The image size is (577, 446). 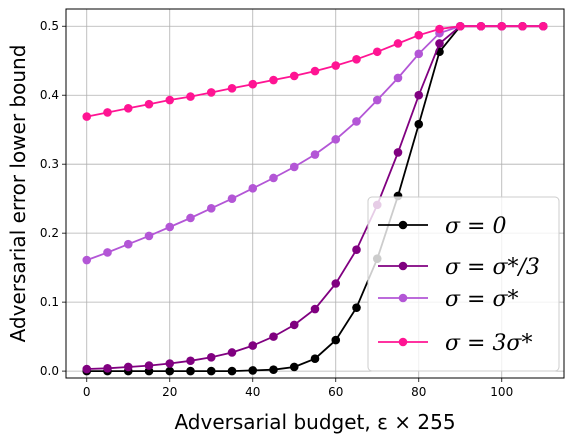 I want to click on legend-label: σ = σ*, so click(x=481, y=299).